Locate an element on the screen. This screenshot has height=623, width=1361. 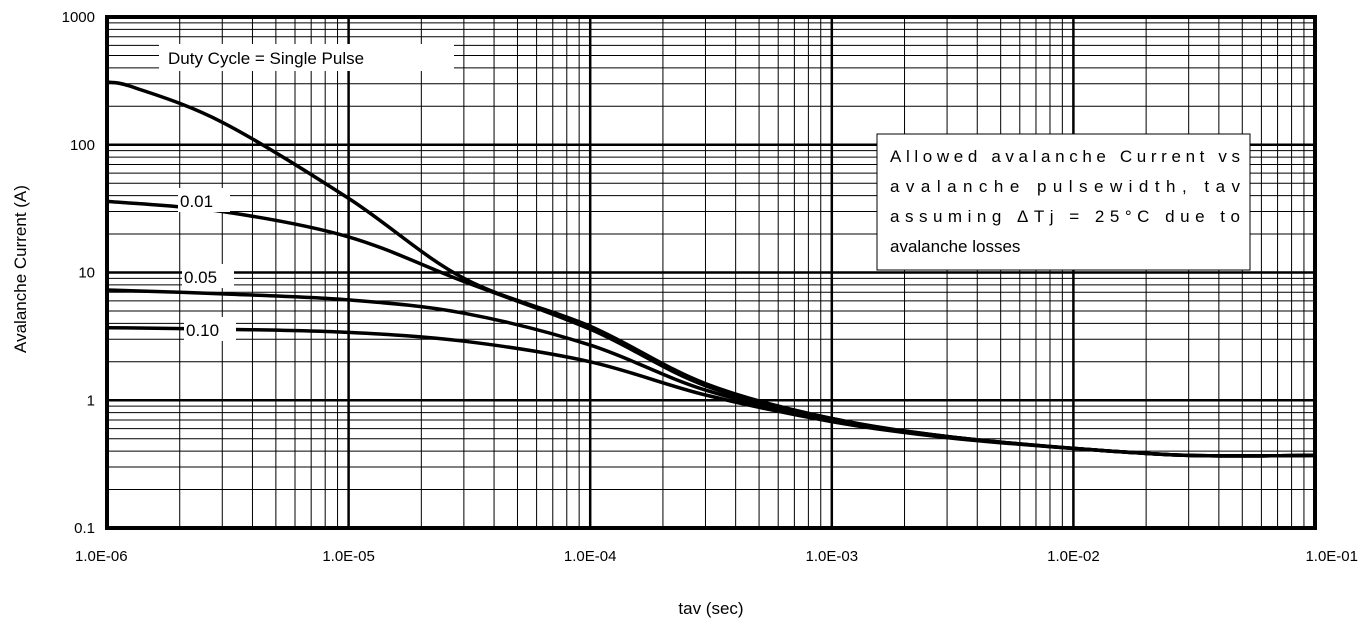
y-tick-label: 1000 is located at coordinates (78, 17).